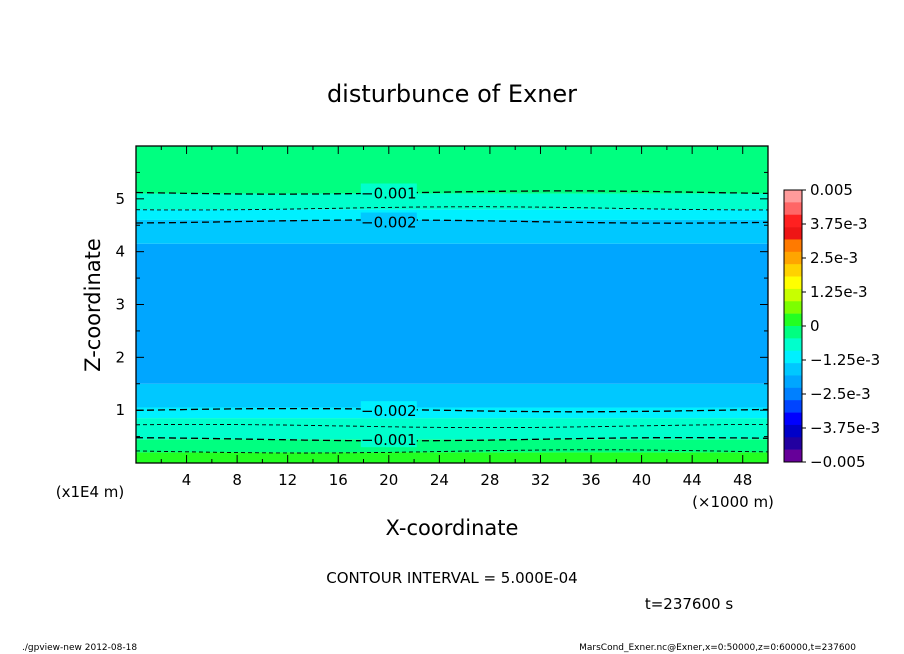 The width and height of the screenshot is (904, 654). Describe the element at coordinates (452, 94) in the screenshot. I see `chart-title: disturbunce of Exner` at that location.